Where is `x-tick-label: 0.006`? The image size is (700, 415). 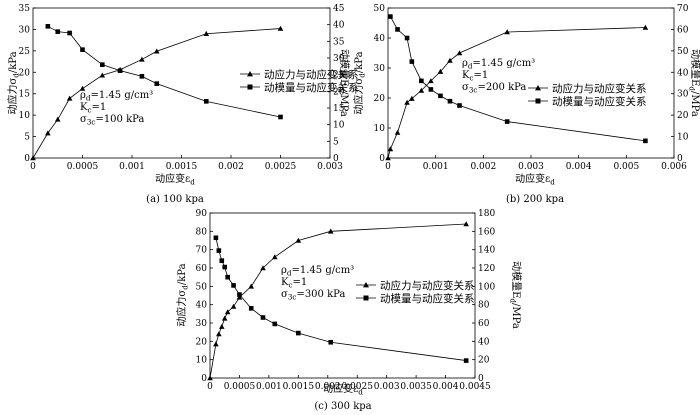 x-tick-label: 0.006 is located at coordinates (674, 167).